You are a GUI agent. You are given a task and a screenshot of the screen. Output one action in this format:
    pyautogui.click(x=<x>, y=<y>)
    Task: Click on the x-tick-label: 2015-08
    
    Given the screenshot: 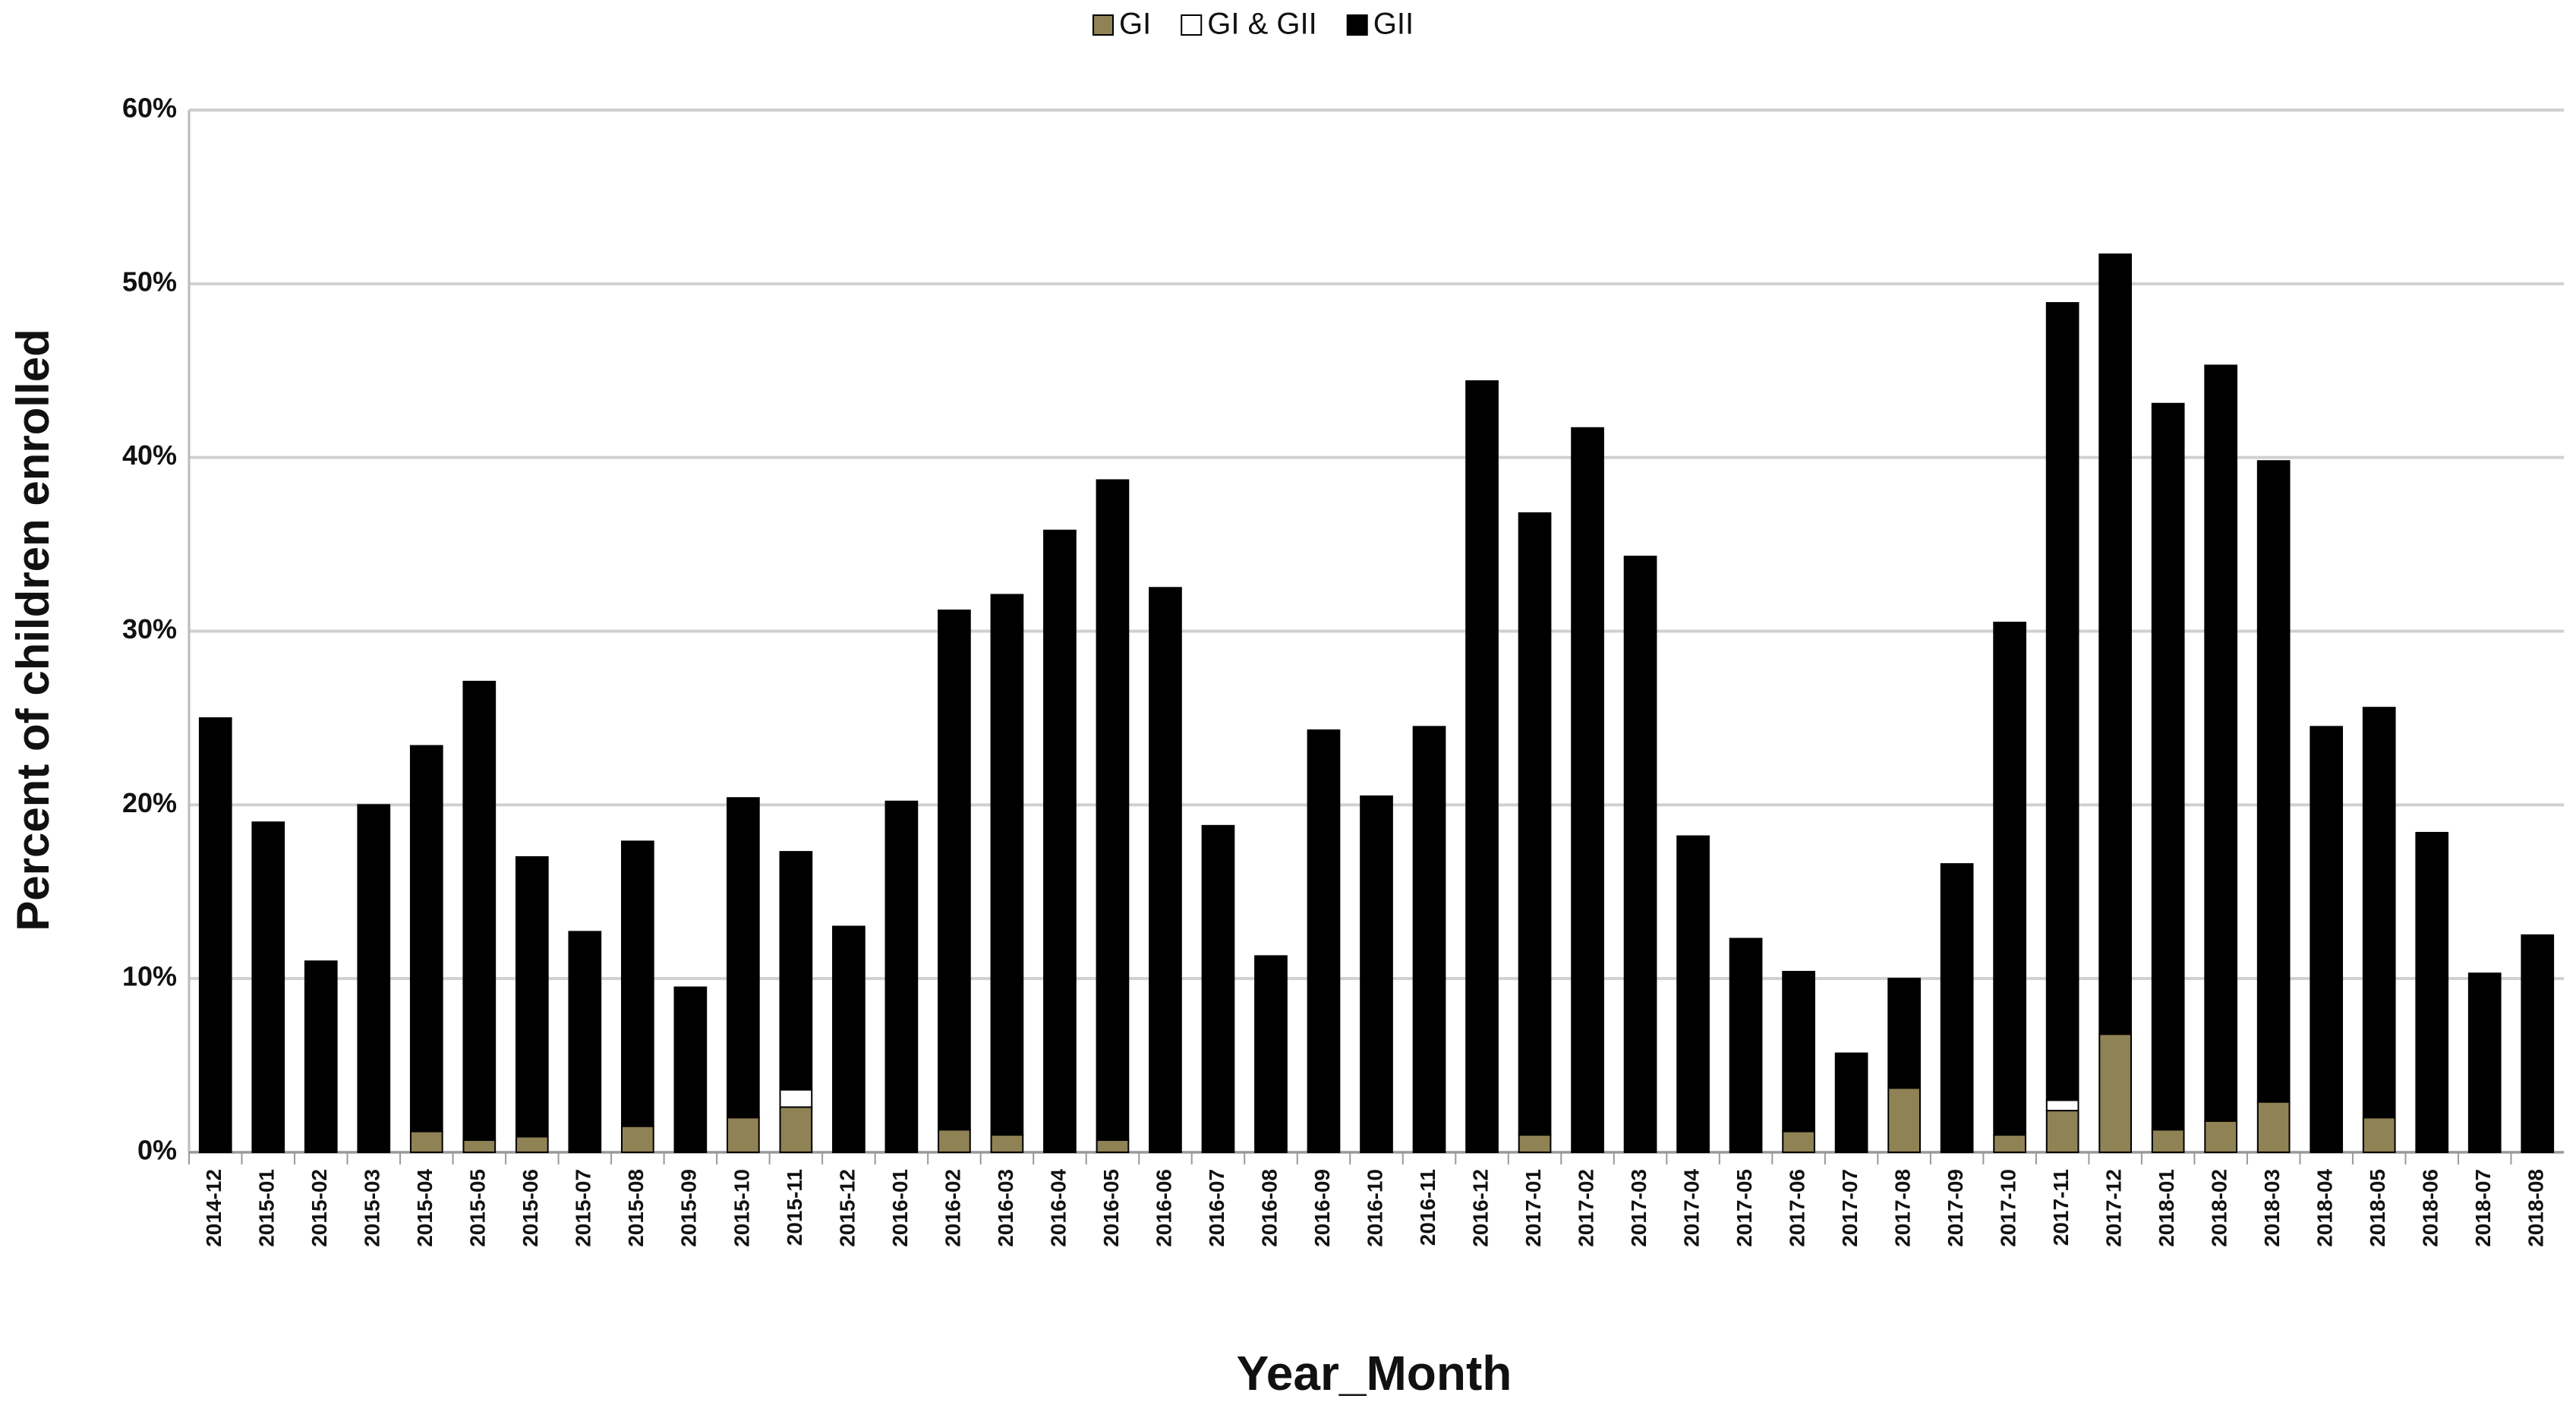 What is the action you would take?
    pyautogui.click(x=636, y=1208)
    